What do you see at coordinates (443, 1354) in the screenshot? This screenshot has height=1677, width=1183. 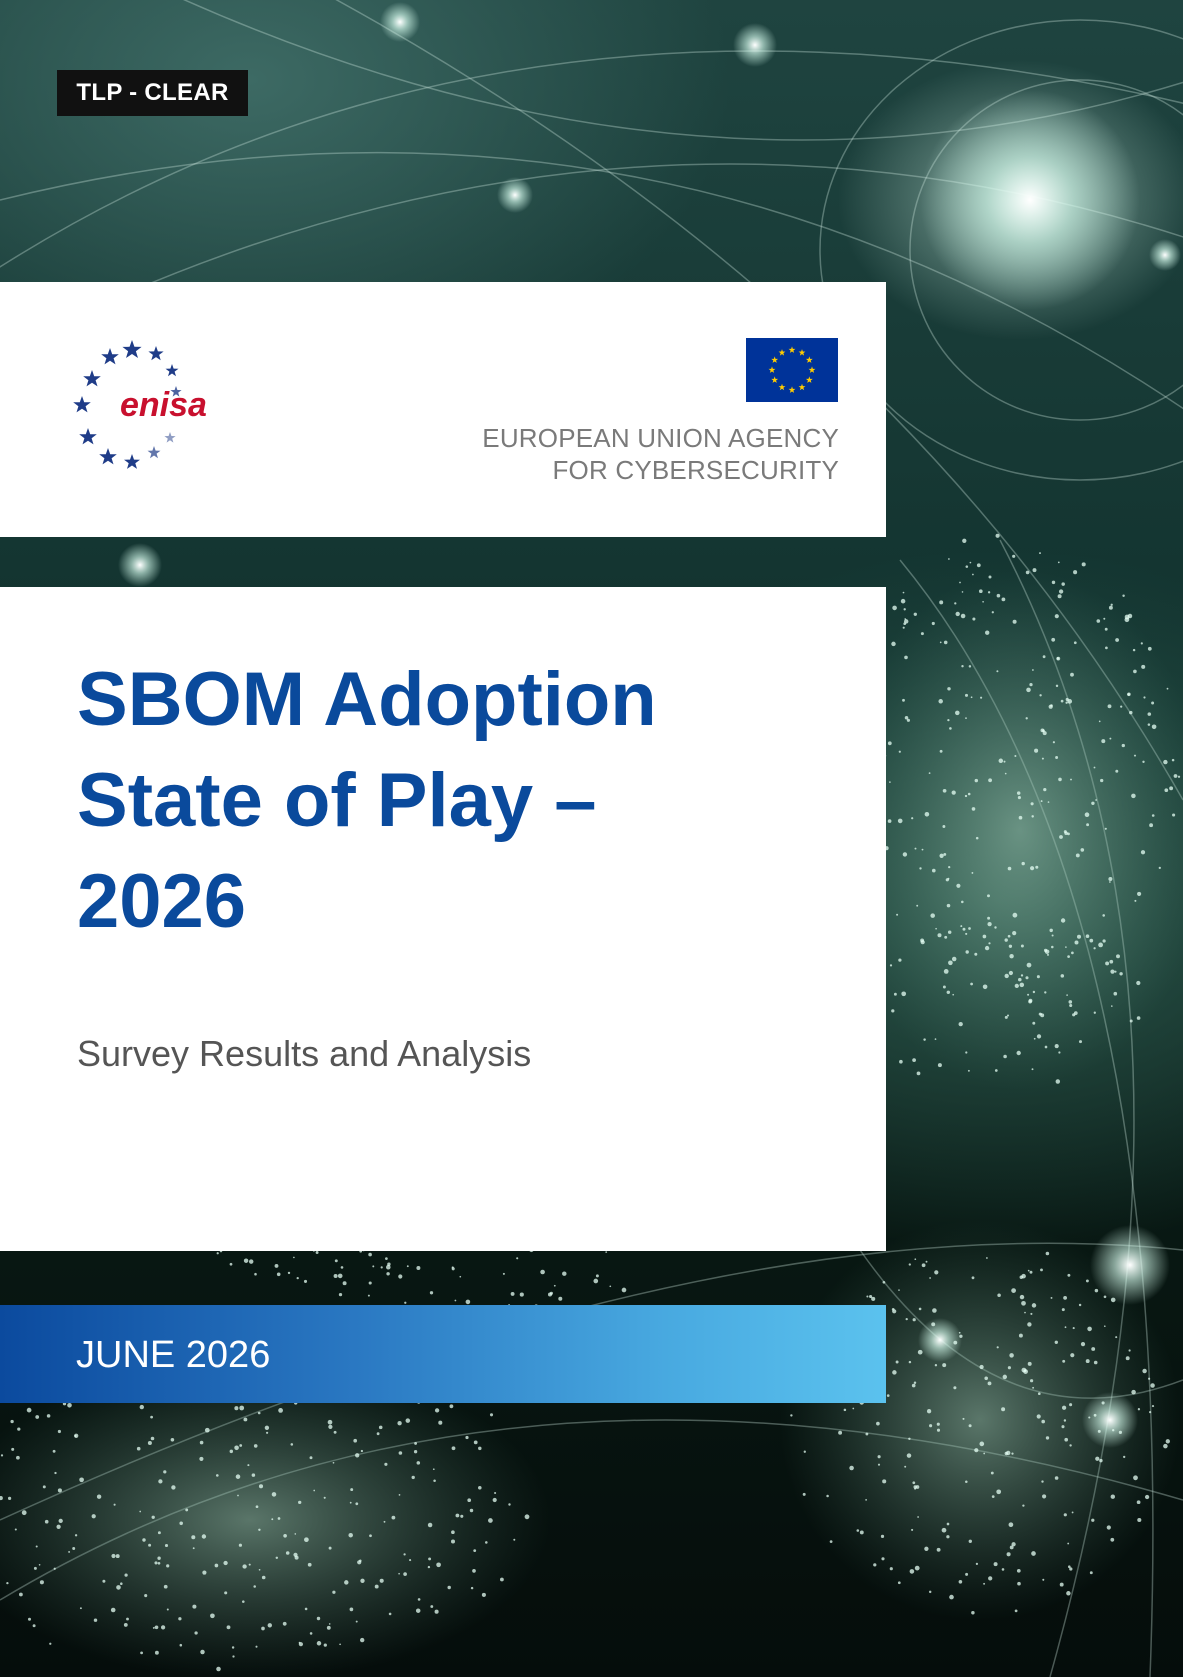 I see `date-band: JUNE 2026` at bounding box center [443, 1354].